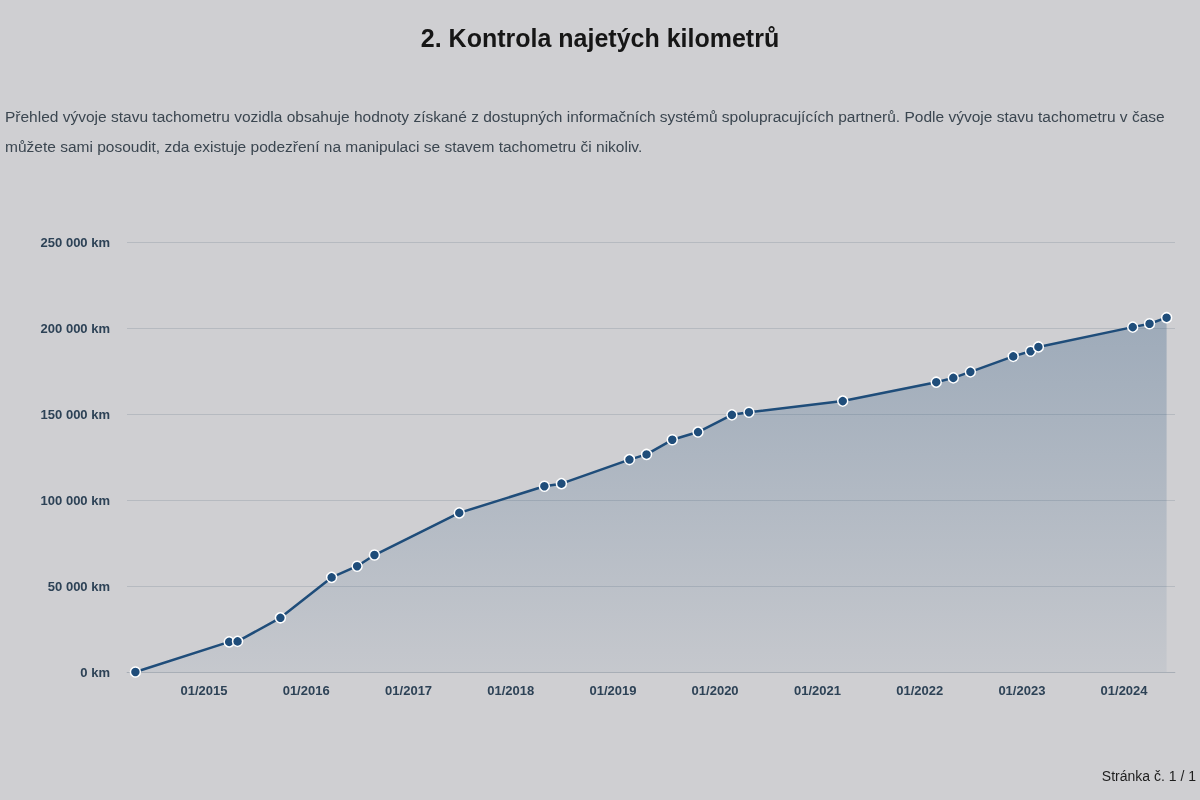 This screenshot has width=1200, height=800. I want to click on x-tick-label: 01/2023, so click(1022, 690).